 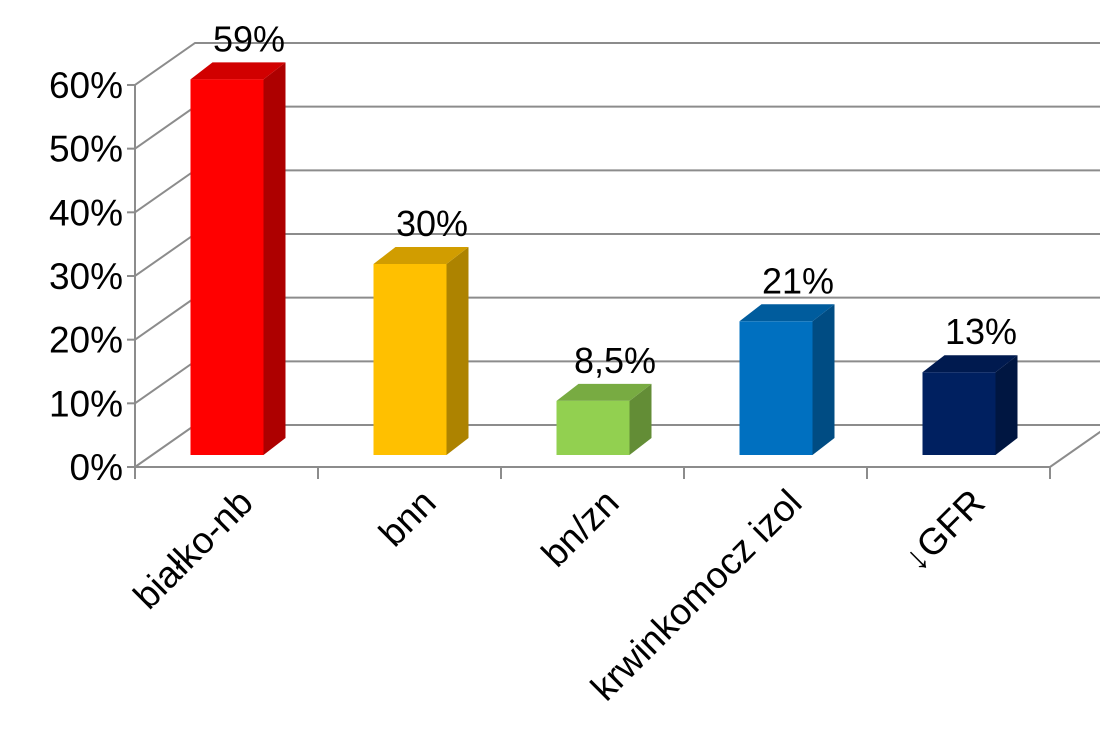 I want to click on y-tick-label: 30%, so click(x=86, y=276).